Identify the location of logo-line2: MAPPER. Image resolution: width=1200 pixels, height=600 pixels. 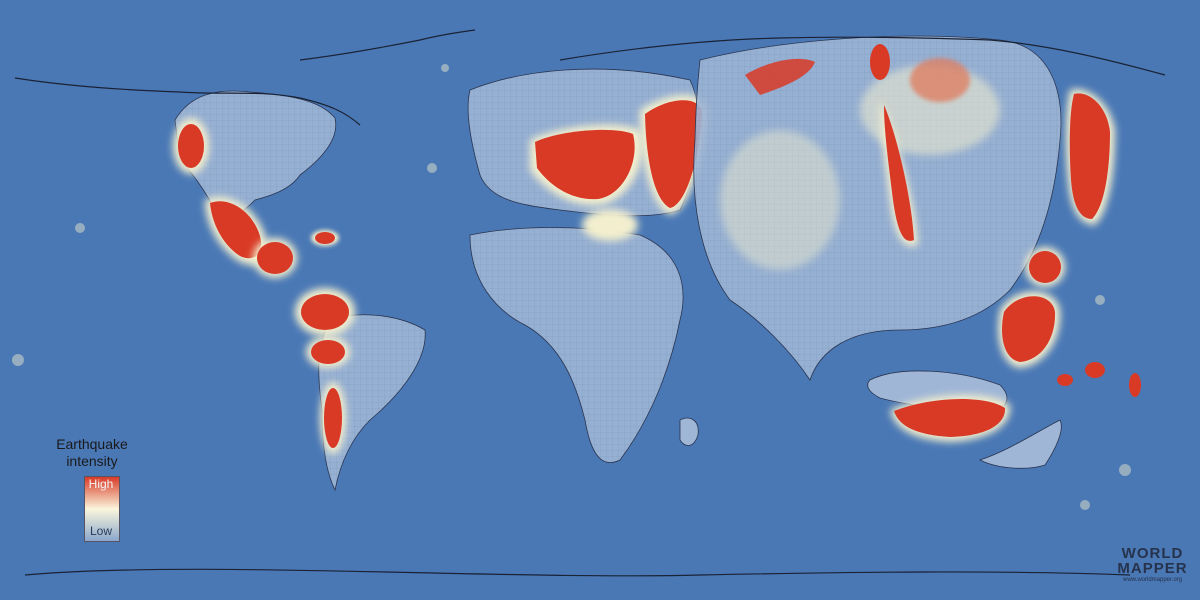
(1152, 568).